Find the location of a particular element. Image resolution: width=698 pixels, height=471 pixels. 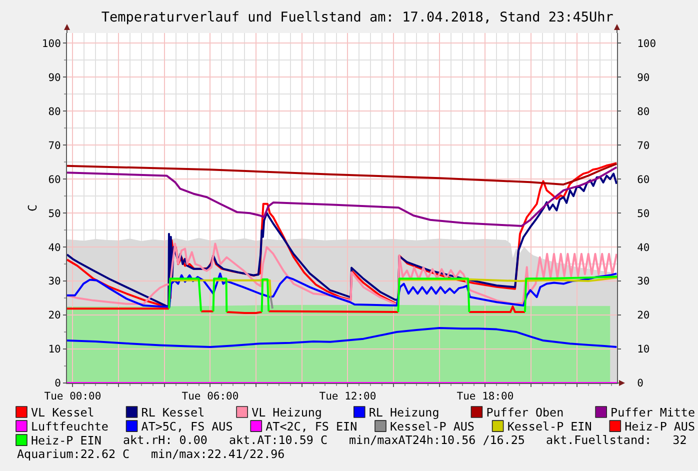

text: akt.AT:10.59 C is located at coordinates (278, 440).